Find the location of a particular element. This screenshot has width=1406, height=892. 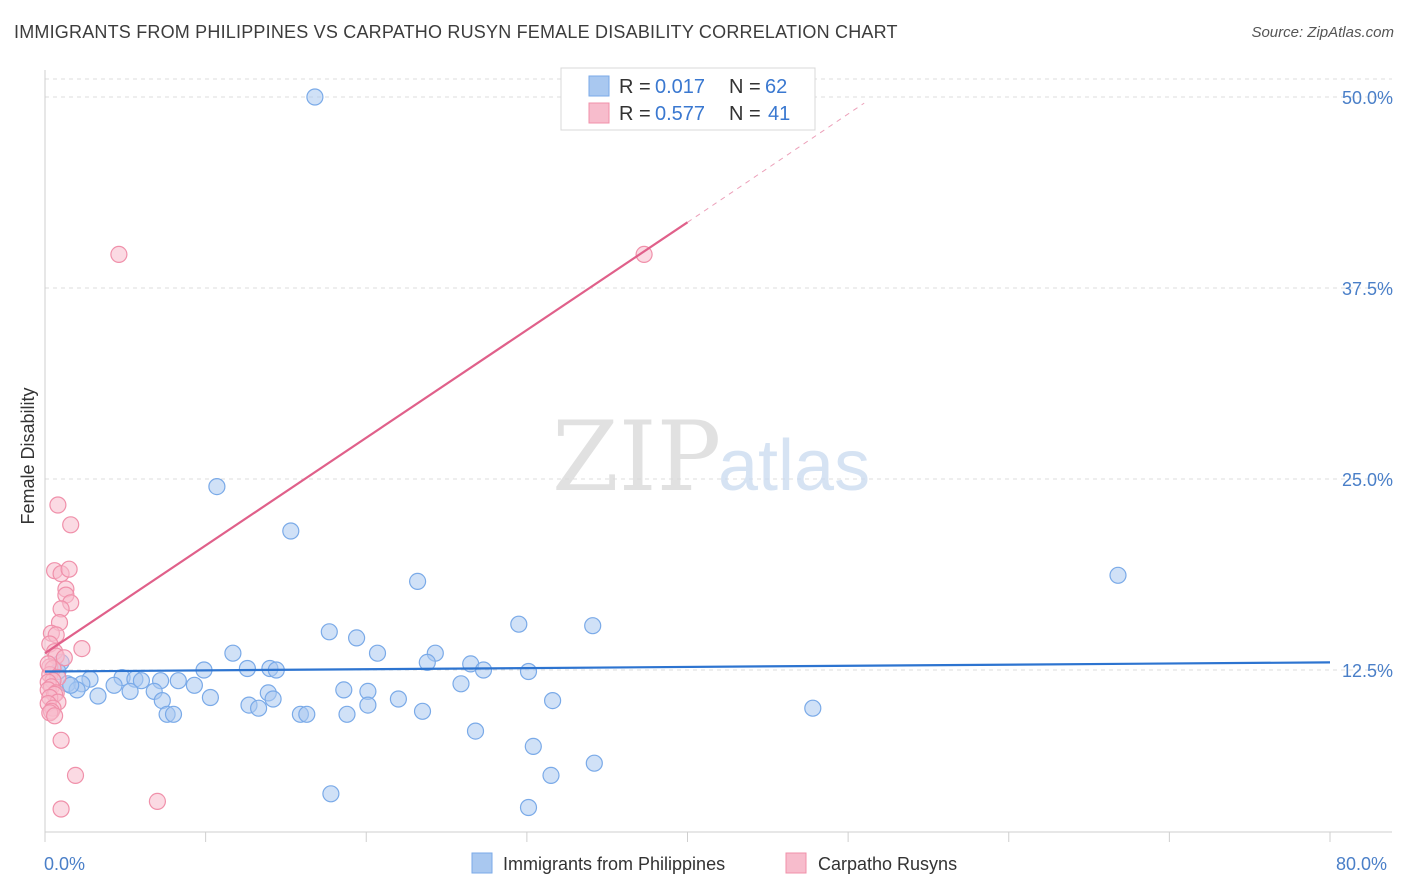

stats-legend-r-label-2: R = is located at coordinates (635, 114).